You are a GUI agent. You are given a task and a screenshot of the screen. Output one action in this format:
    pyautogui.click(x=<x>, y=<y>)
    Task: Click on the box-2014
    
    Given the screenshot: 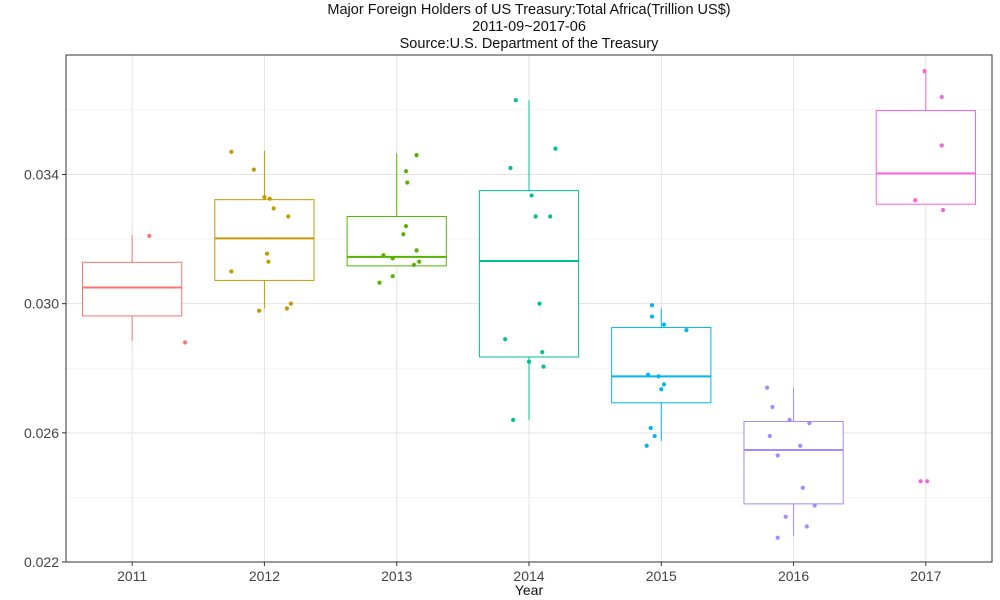 What is the action you would take?
    pyautogui.click(x=529, y=260)
    